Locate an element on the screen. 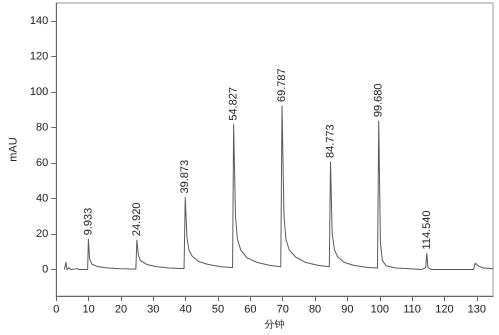 Image resolution: width=499 pixels, height=335 pixels. x-tick-label: 70 is located at coordinates (282, 310).